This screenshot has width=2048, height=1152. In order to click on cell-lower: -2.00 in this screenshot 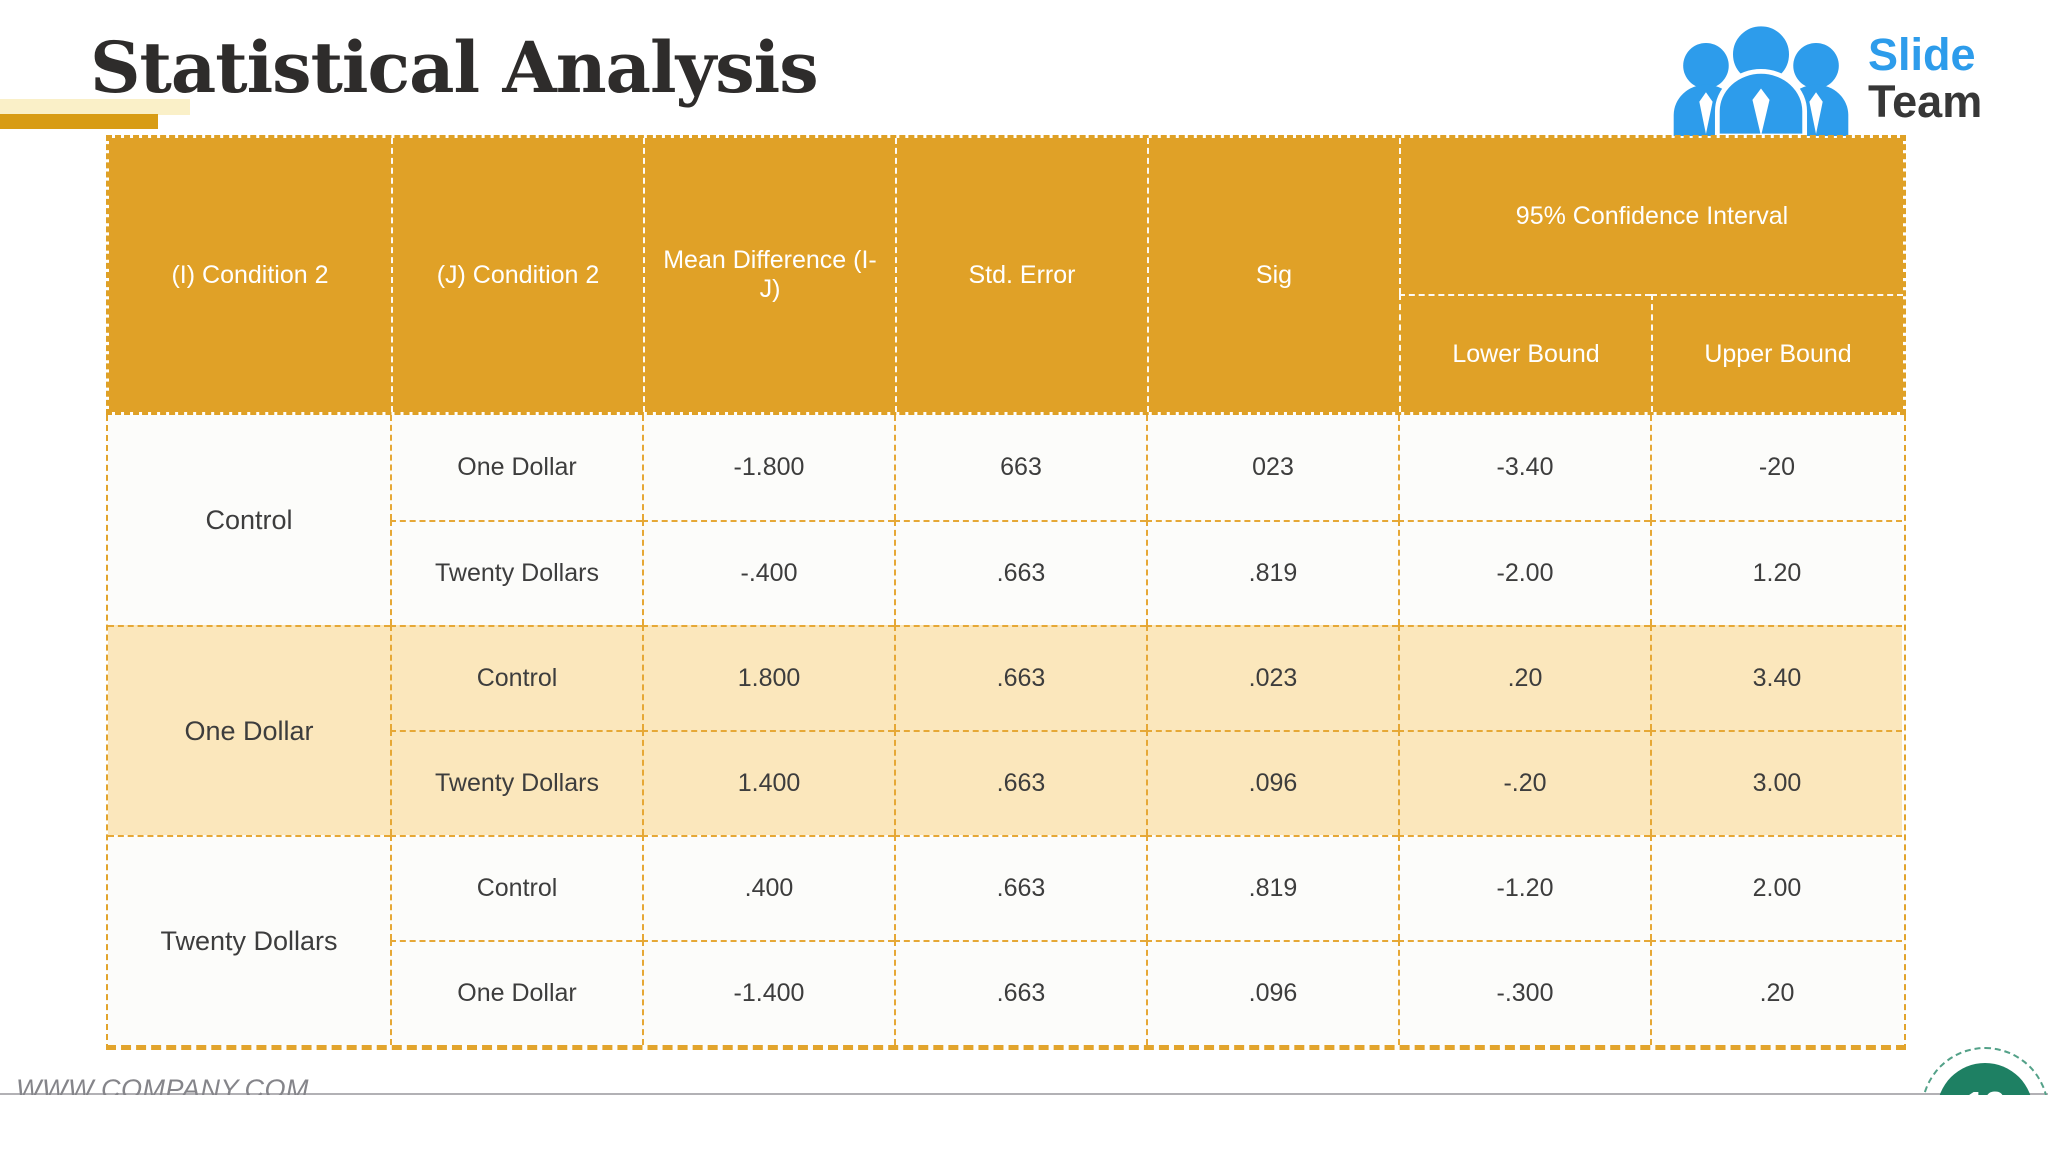, I will do `click(1524, 572)`.